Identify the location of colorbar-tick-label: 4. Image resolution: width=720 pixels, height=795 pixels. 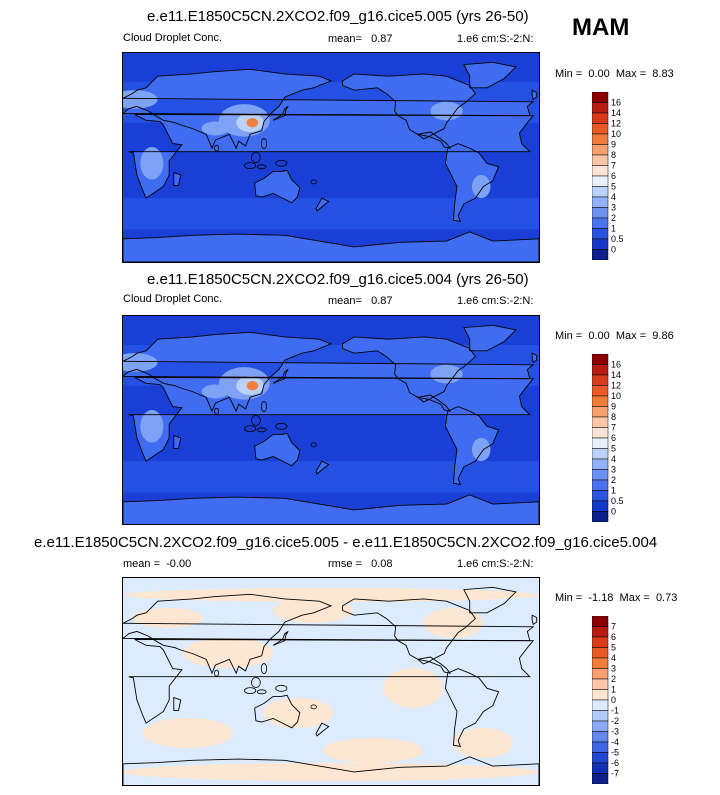
(613, 658).